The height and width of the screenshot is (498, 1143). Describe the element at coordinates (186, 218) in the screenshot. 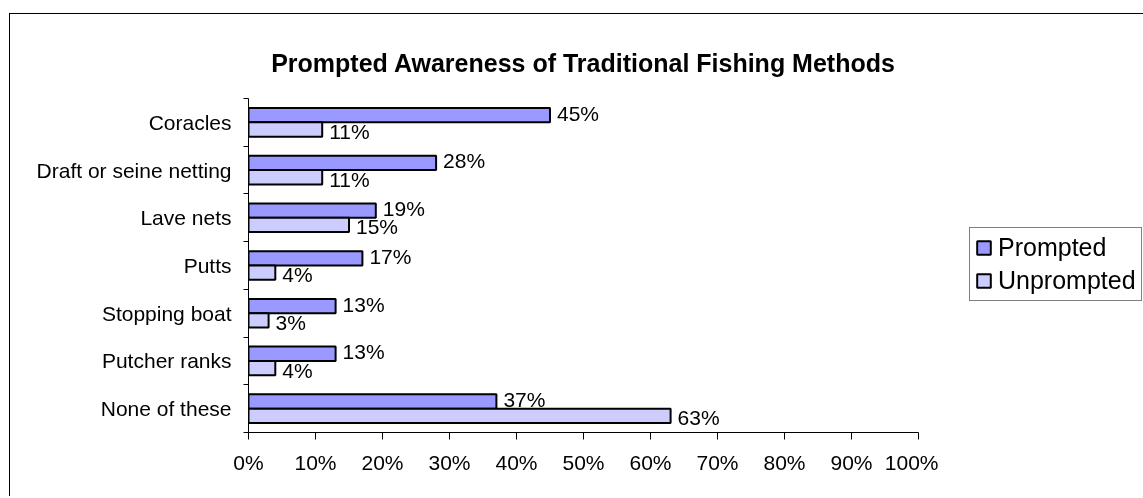

I see `y-tick-label: Lave nets` at that location.